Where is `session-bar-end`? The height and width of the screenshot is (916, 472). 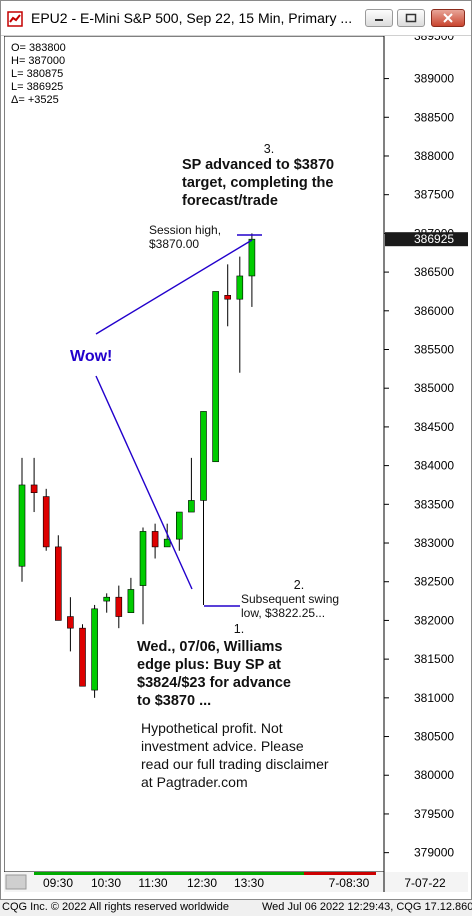 session-bar-end is located at coordinates (340, 873).